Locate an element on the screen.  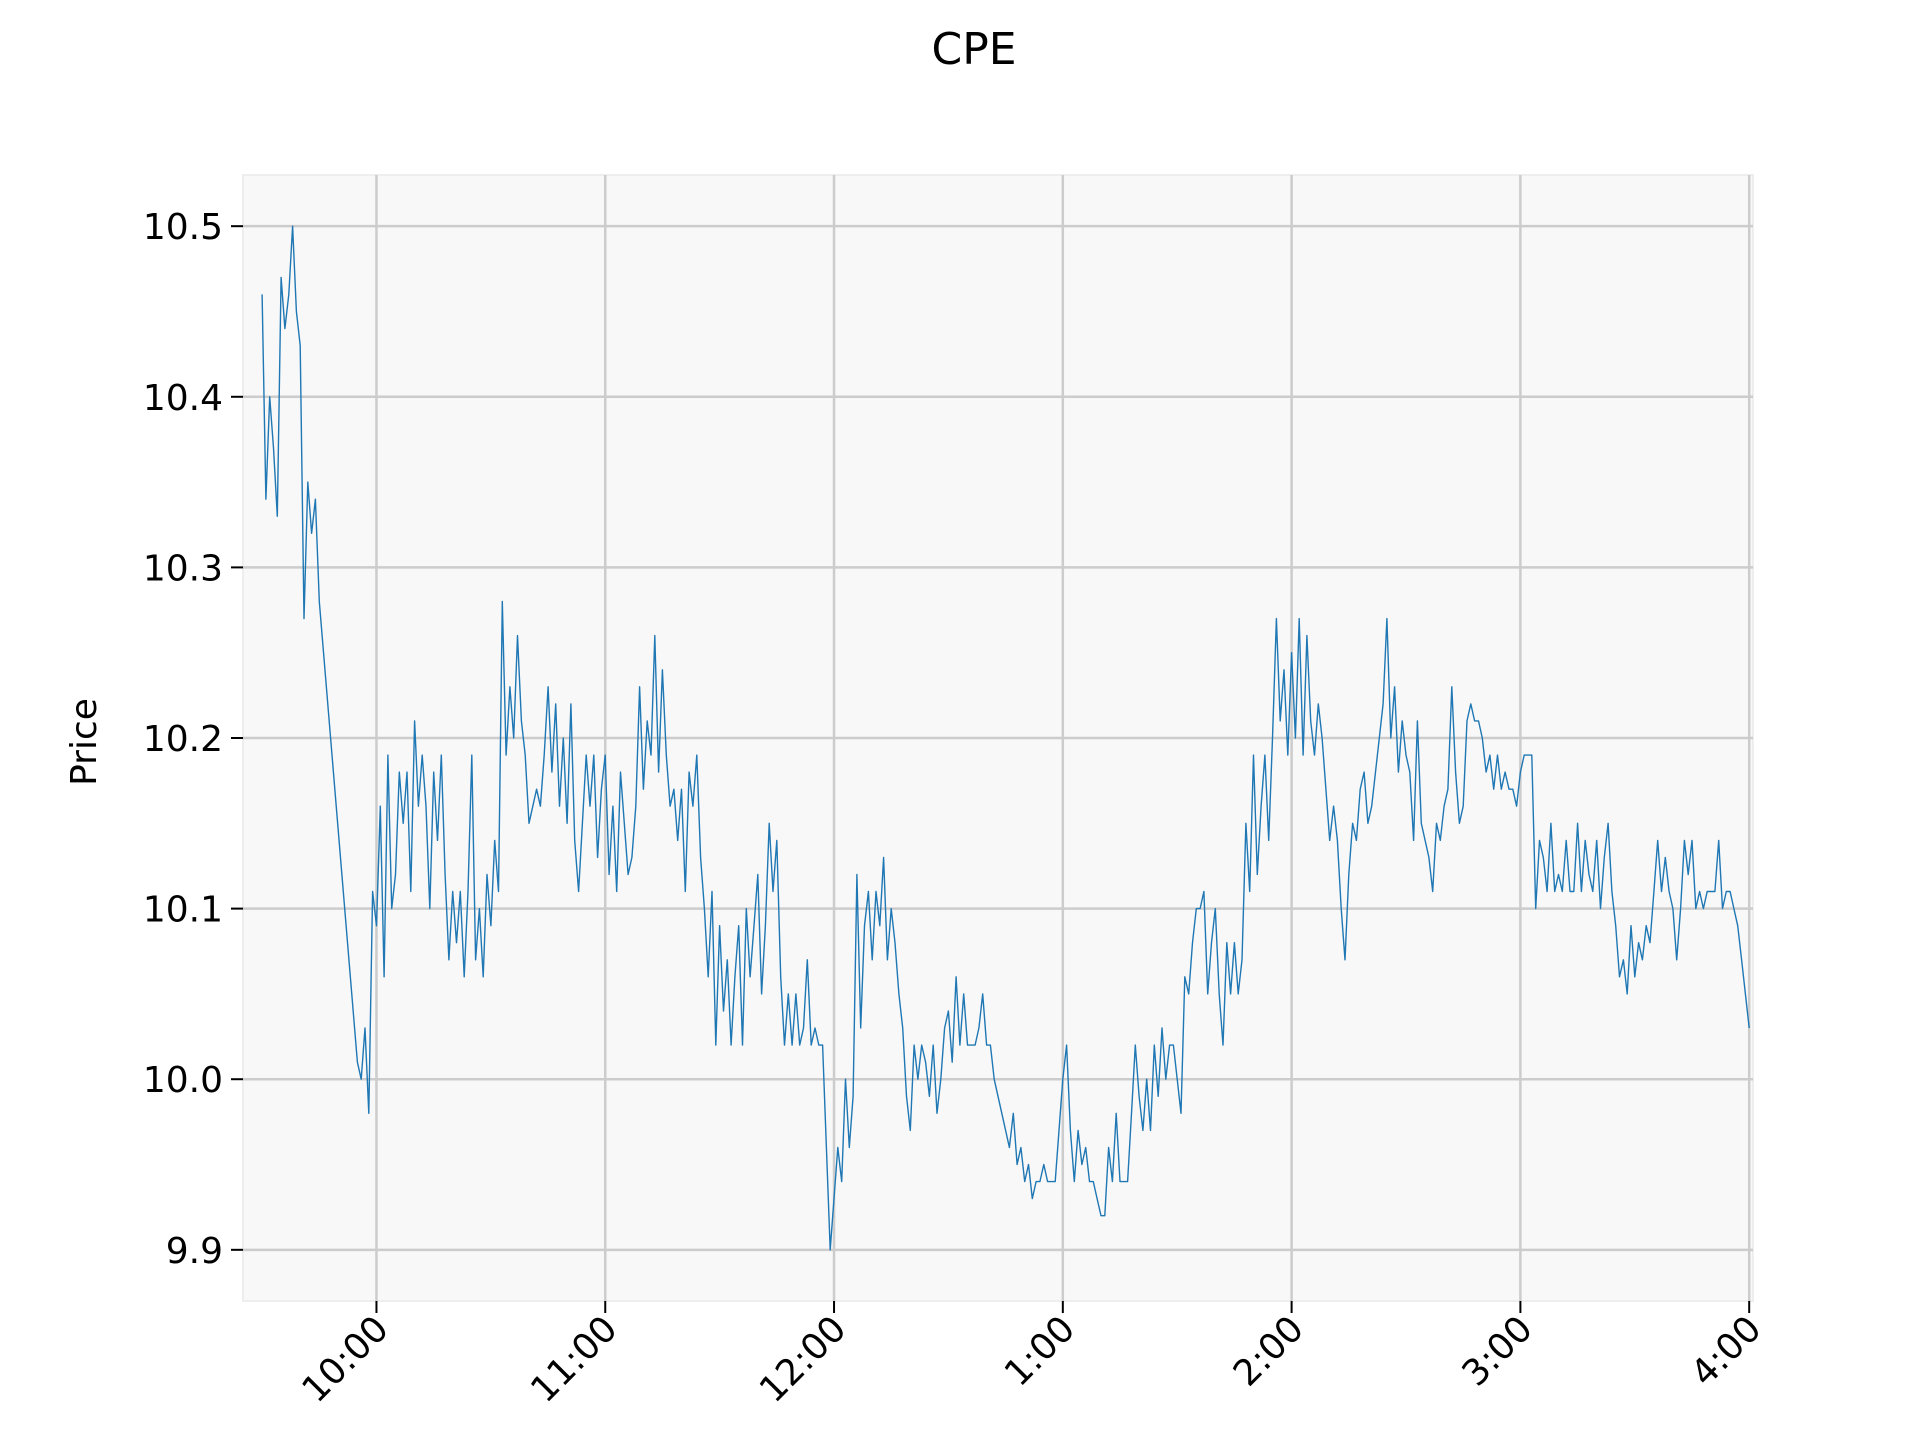
x-tick-label: 12:00 is located at coordinates (803, 1359).